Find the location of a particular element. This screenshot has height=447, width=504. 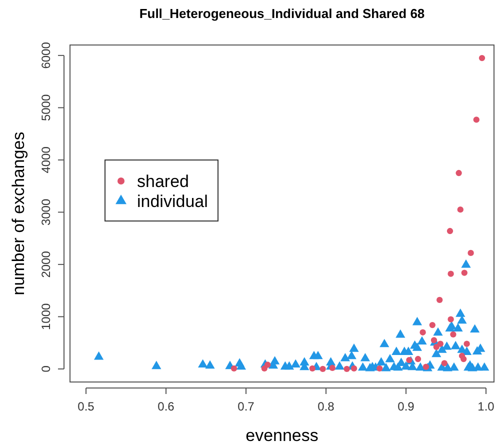

legend-label: shared is located at coordinates (163, 181).